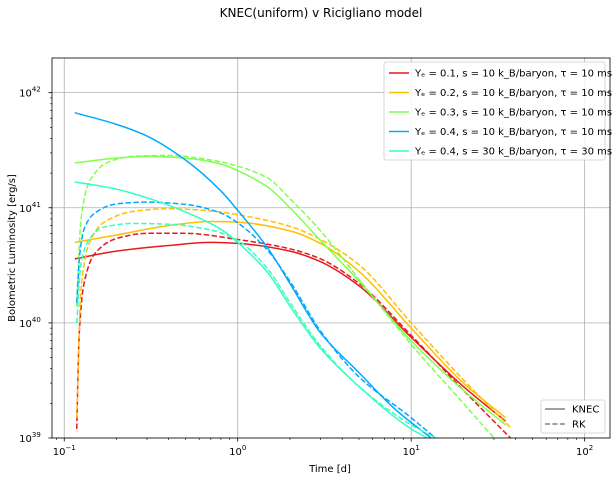 Image resolution: width=616 pixels, height=480 pixels. Describe the element at coordinates (584, 451) in the screenshot. I see `x-tick-label: 10²` at that location.